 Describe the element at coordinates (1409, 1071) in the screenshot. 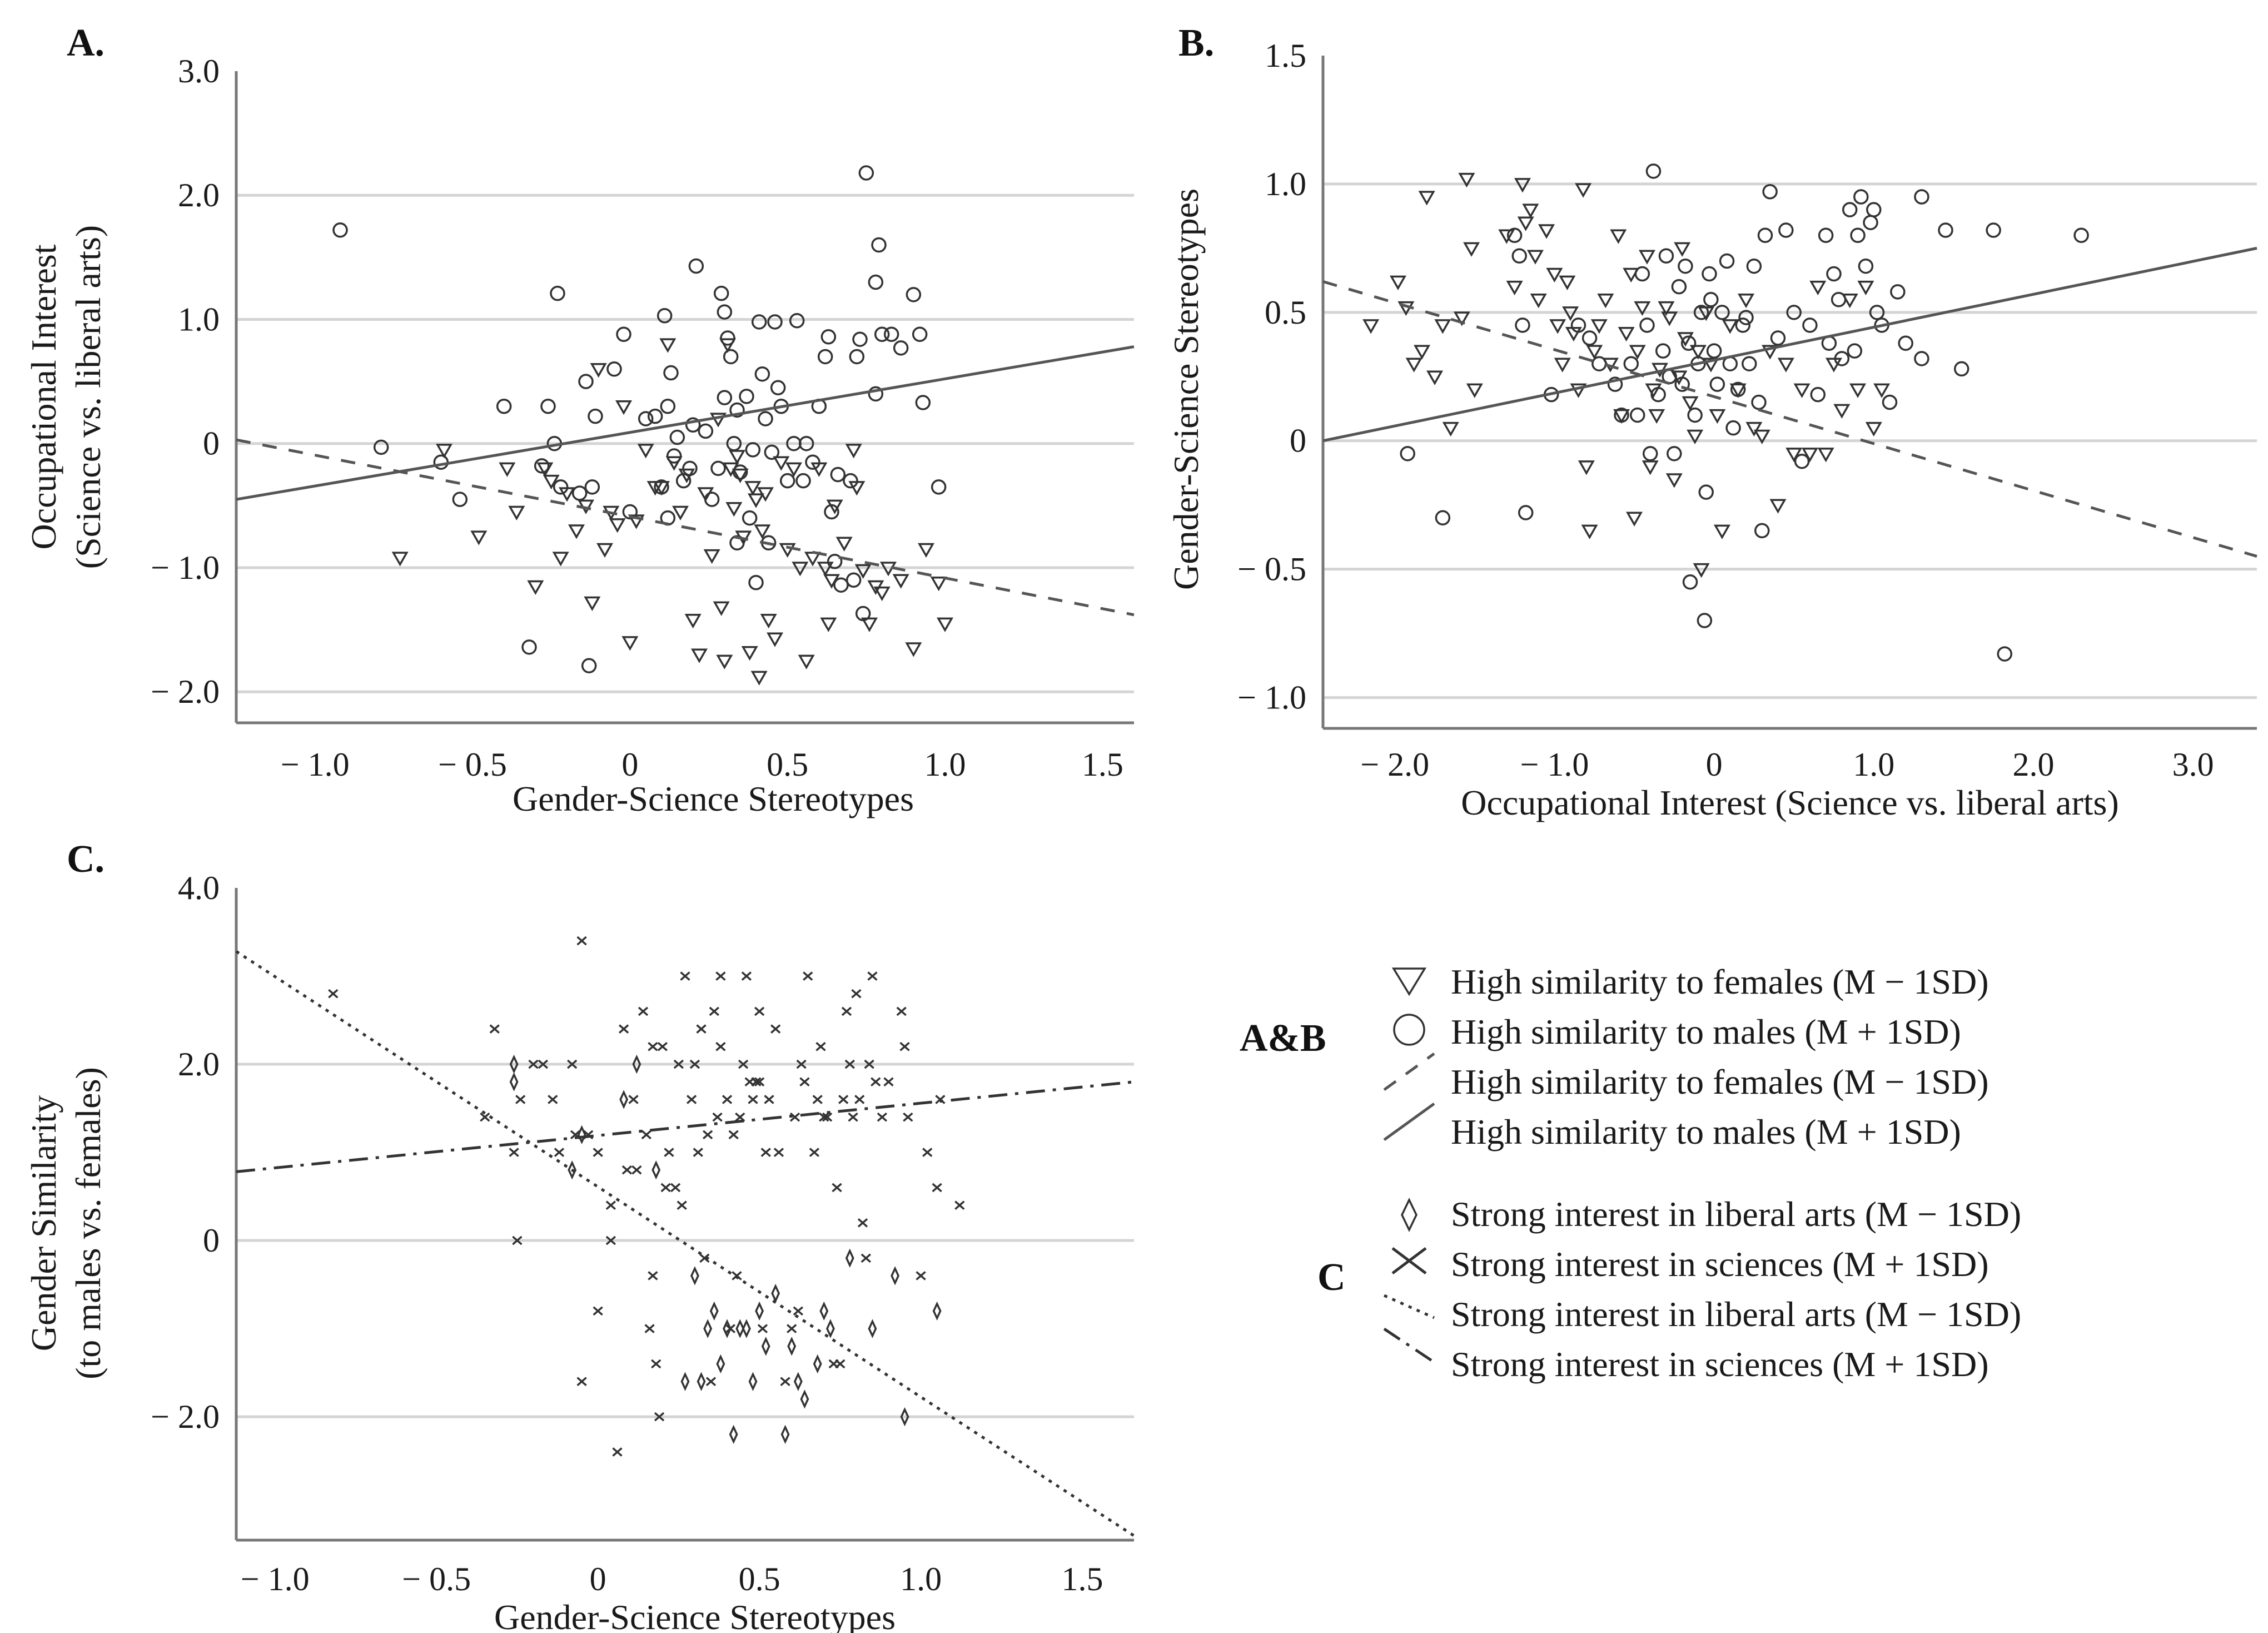

I see `legend-dashed-line-symbol` at that location.